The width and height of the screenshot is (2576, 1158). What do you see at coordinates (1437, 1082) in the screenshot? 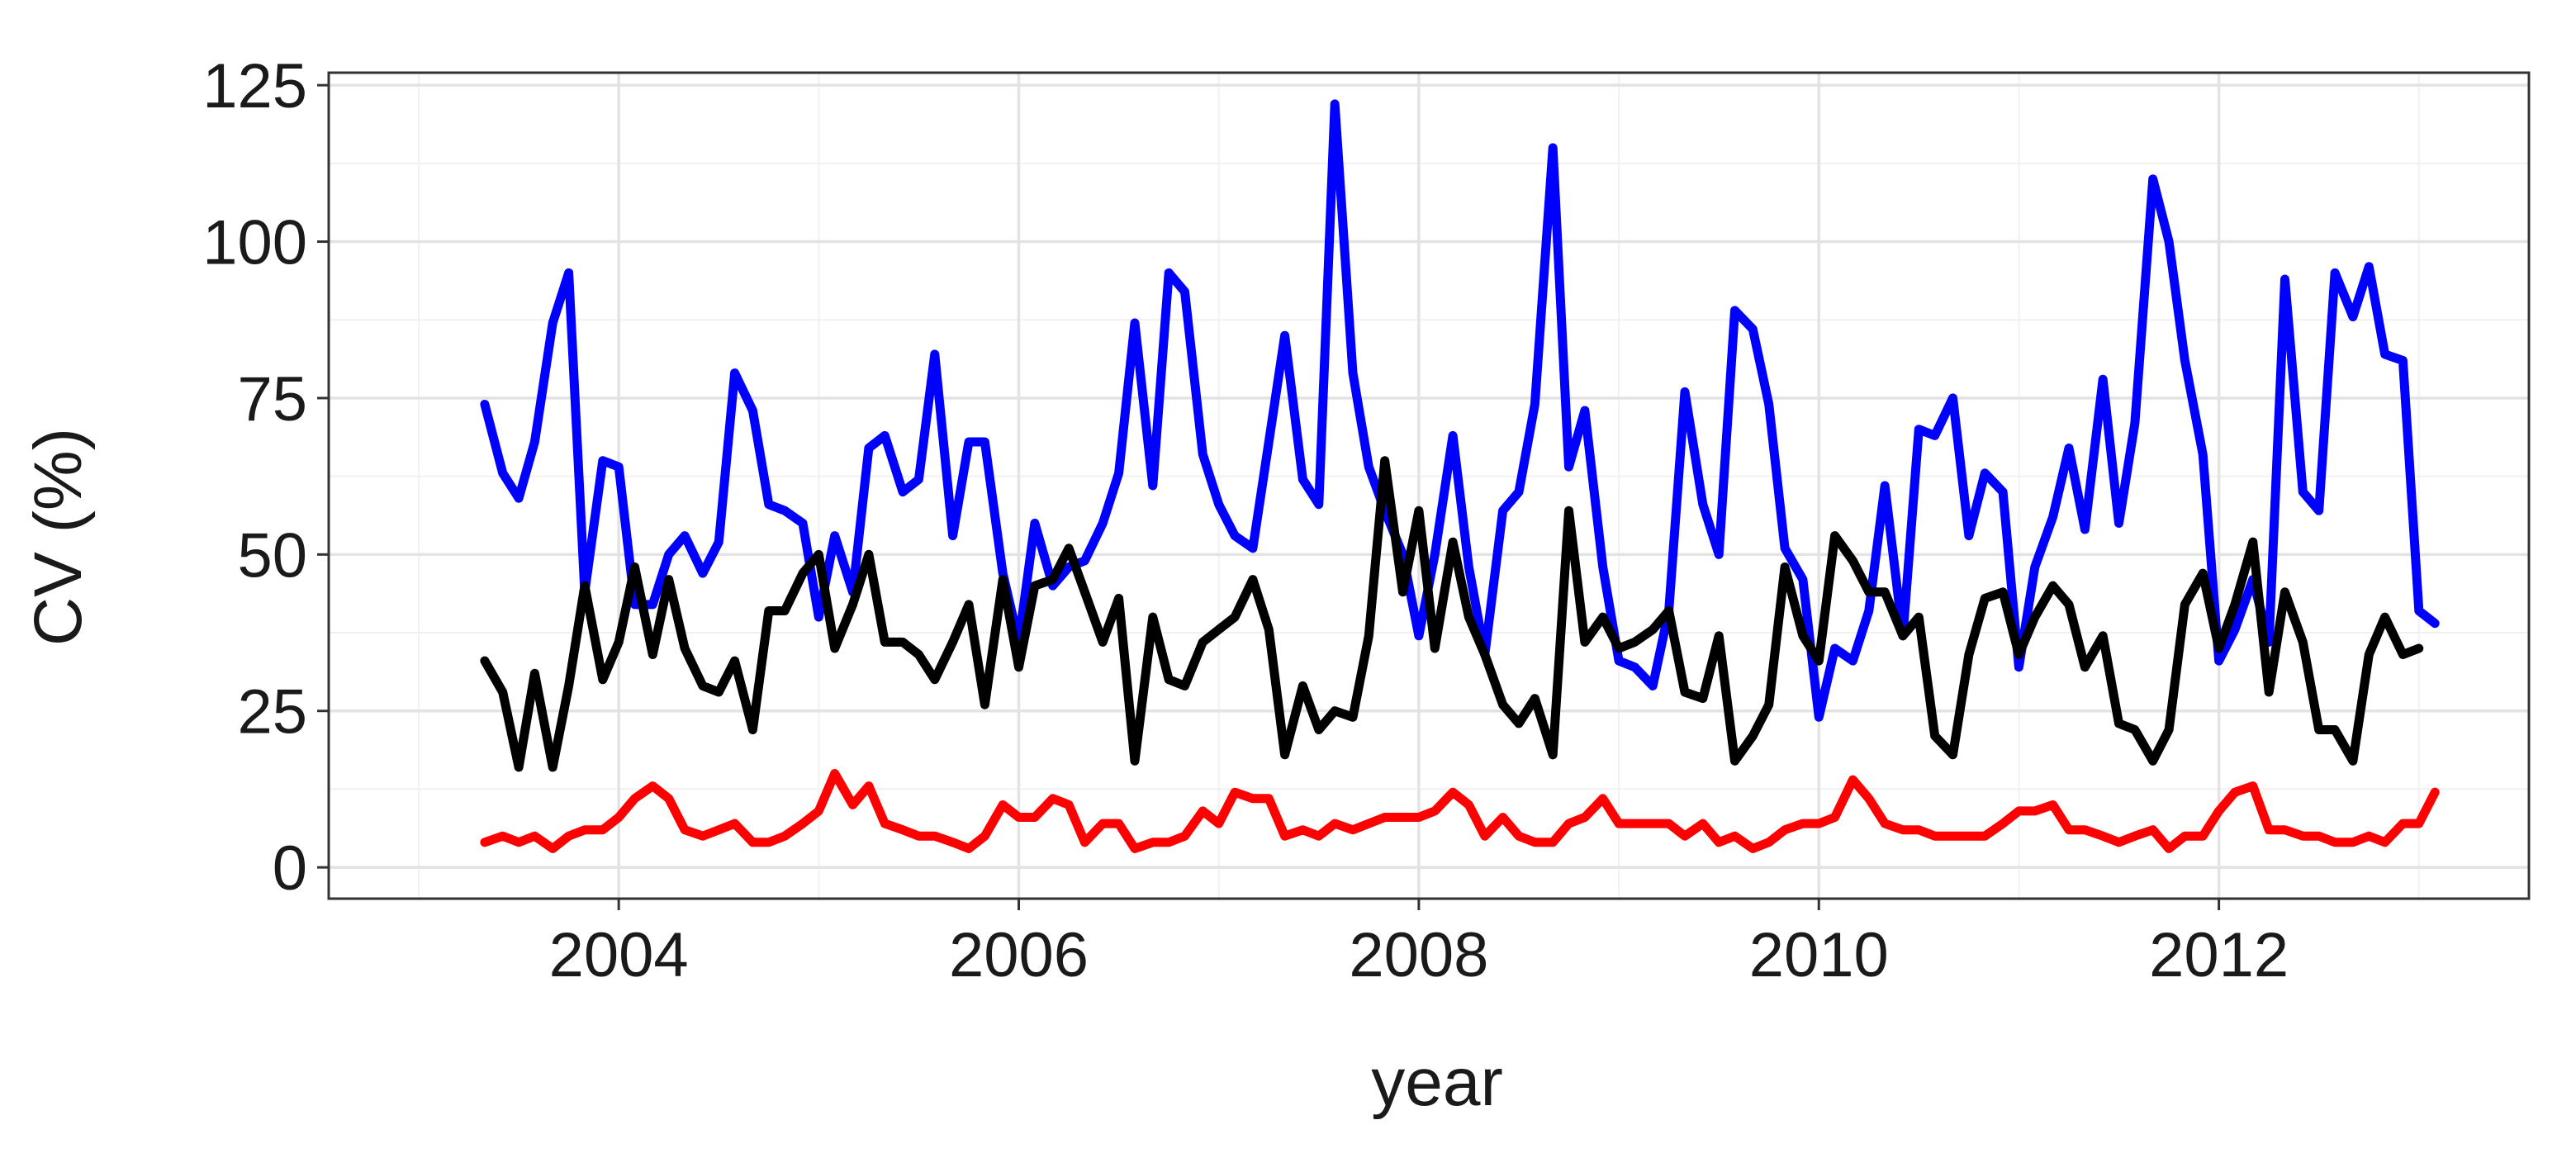
I see `x-axis-title: year` at bounding box center [1437, 1082].